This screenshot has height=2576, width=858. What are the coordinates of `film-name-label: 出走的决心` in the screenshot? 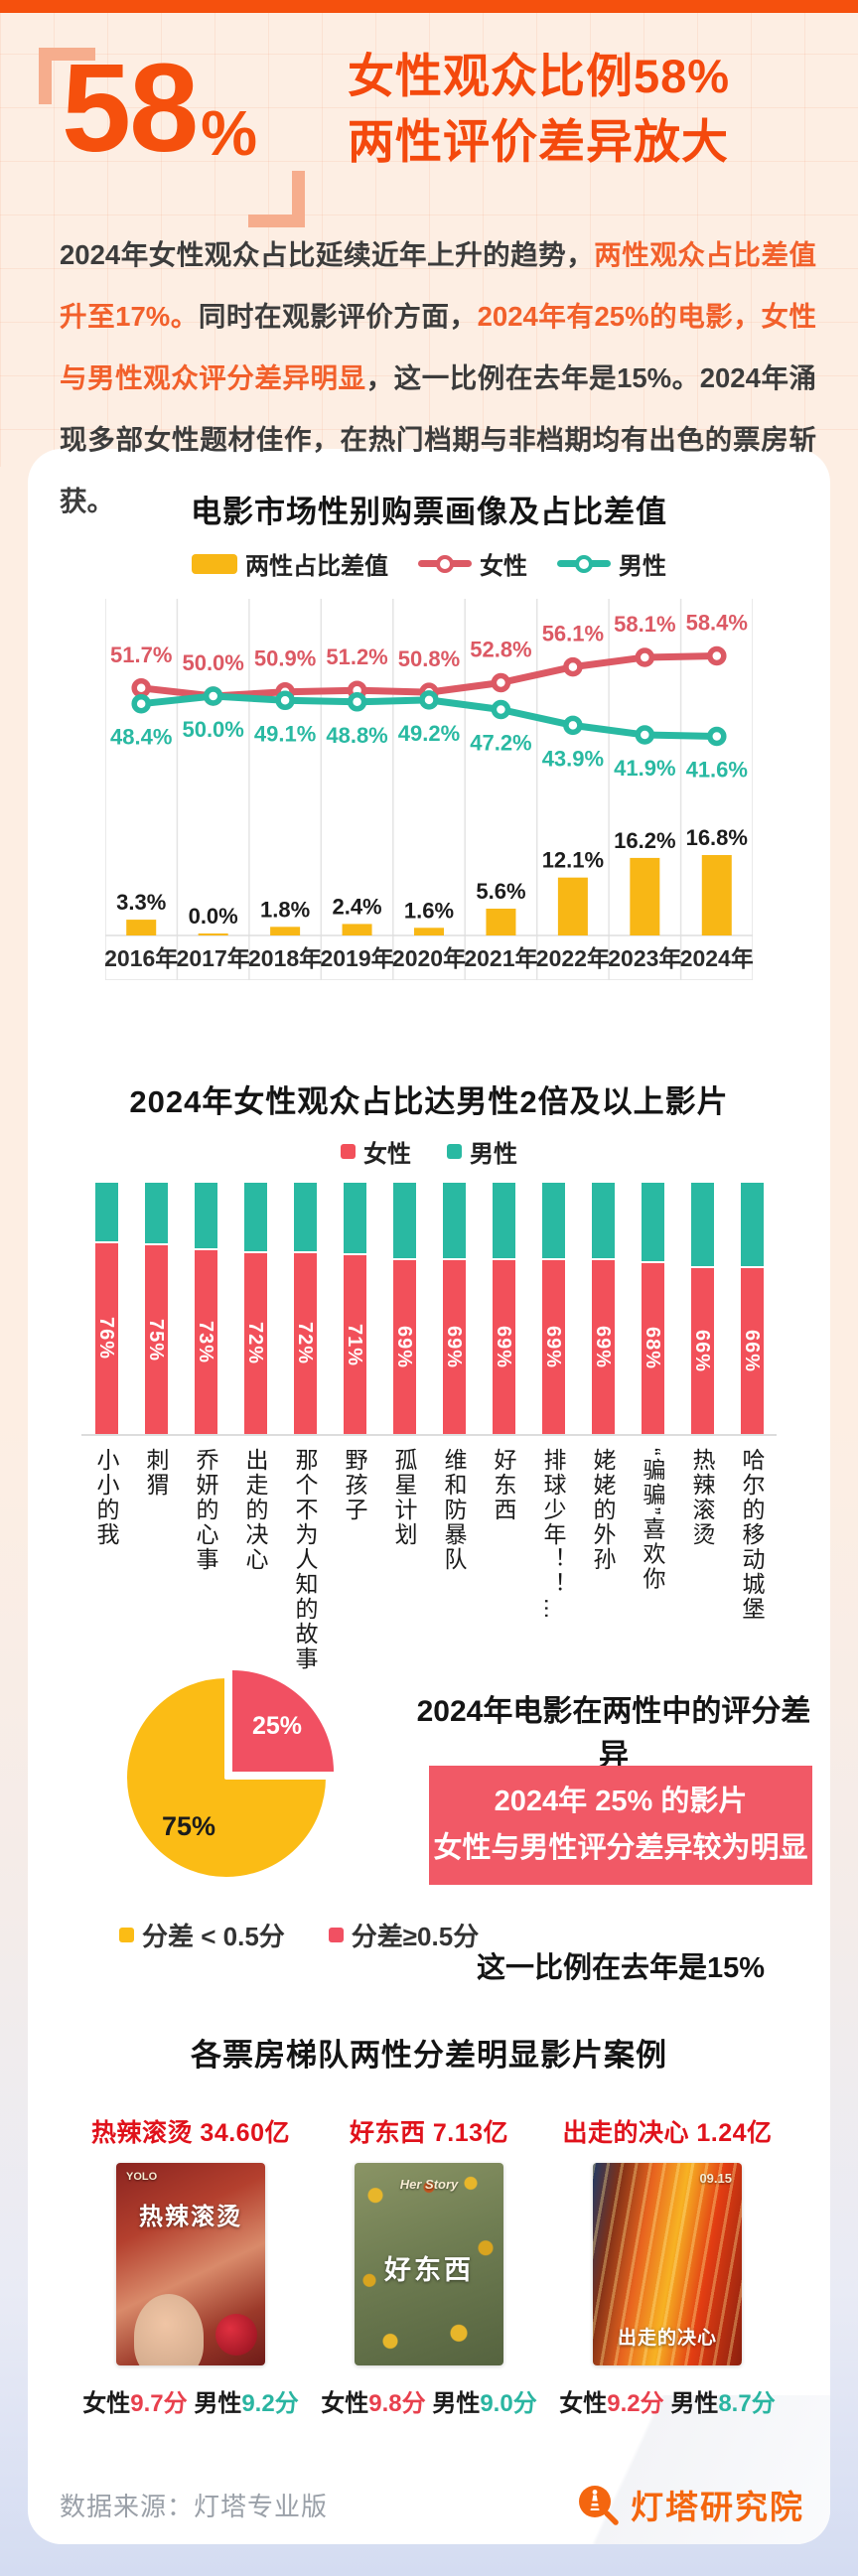 It's located at (255, 1510).